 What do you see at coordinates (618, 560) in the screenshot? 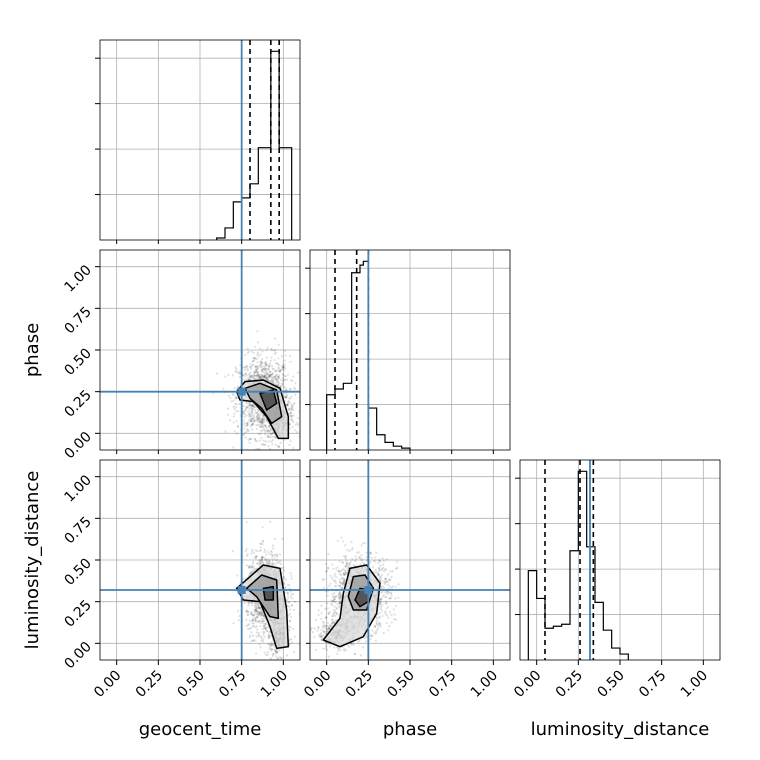
I see `histogram-panel-luminosity_distance` at bounding box center [618, 560].